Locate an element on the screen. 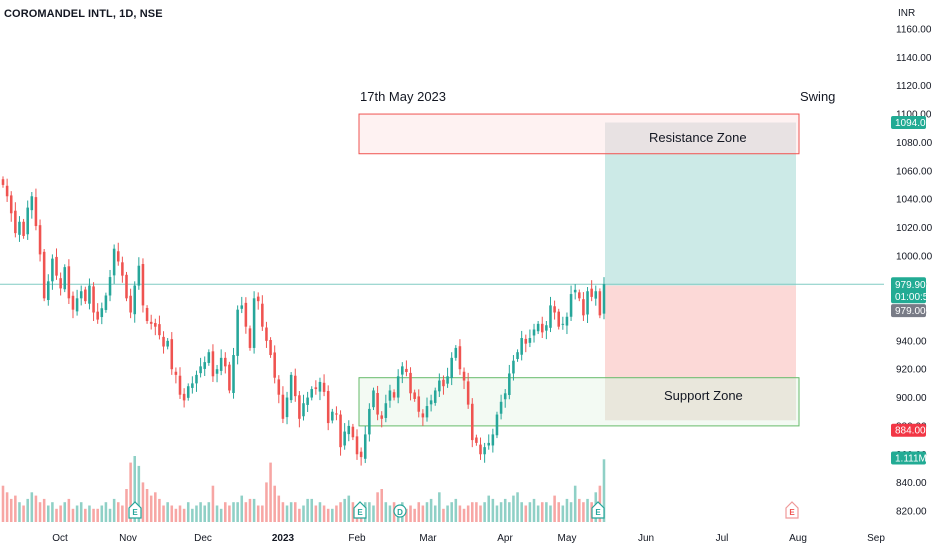 The height and width of the screenshot is (550, 932). y-tick-label: 1160.00 is located at coordinates (914, 30).